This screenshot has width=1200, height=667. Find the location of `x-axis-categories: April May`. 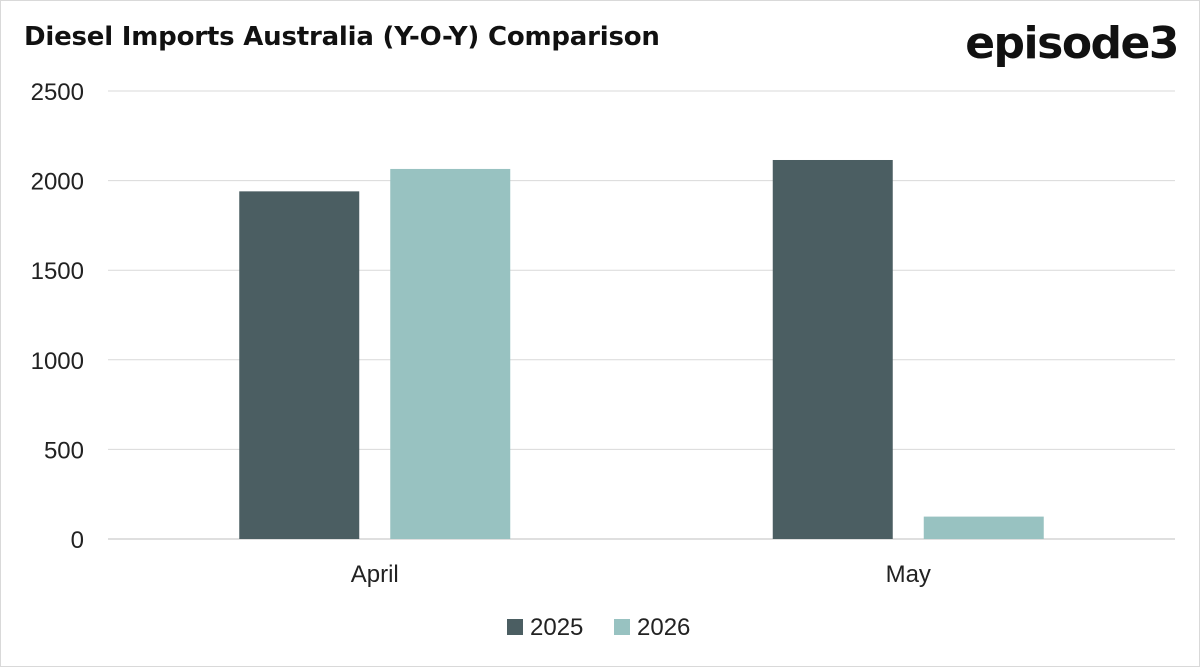

x-axis-categories: April May is located at coordinates (641, 574).